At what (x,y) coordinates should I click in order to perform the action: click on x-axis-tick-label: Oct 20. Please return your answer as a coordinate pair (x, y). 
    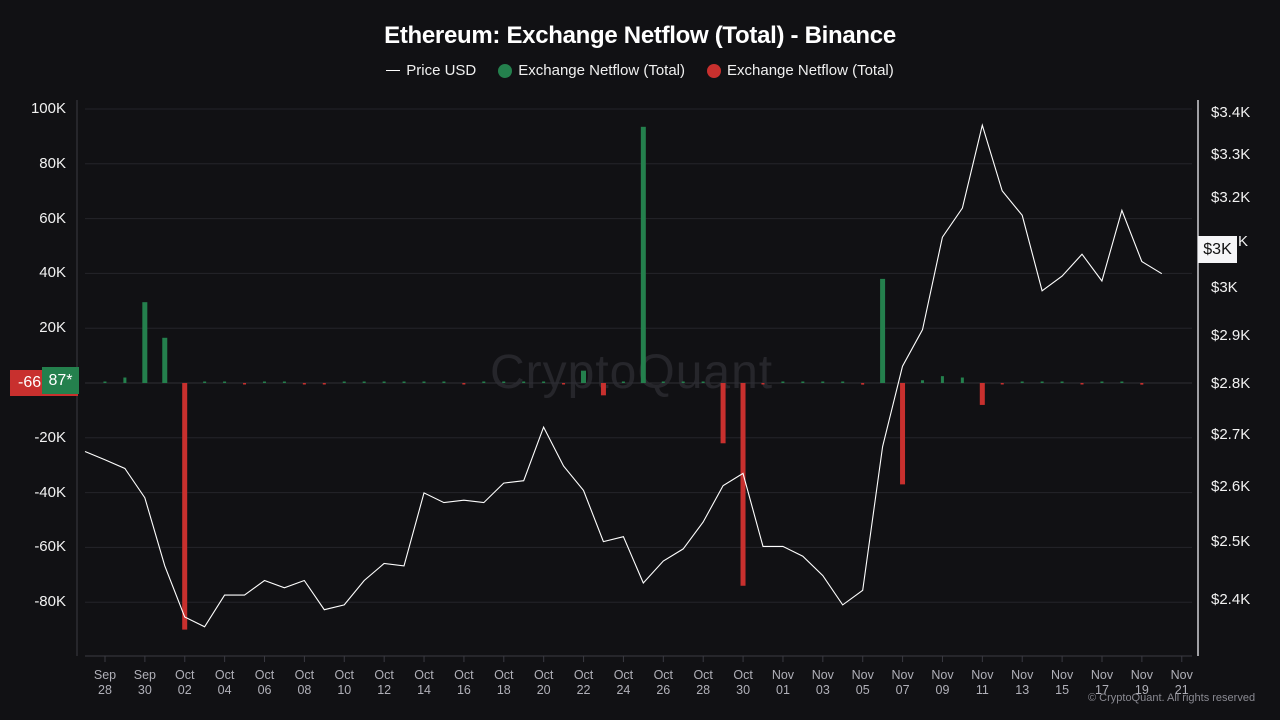
    Looking at the image, I should click on (543, 682).